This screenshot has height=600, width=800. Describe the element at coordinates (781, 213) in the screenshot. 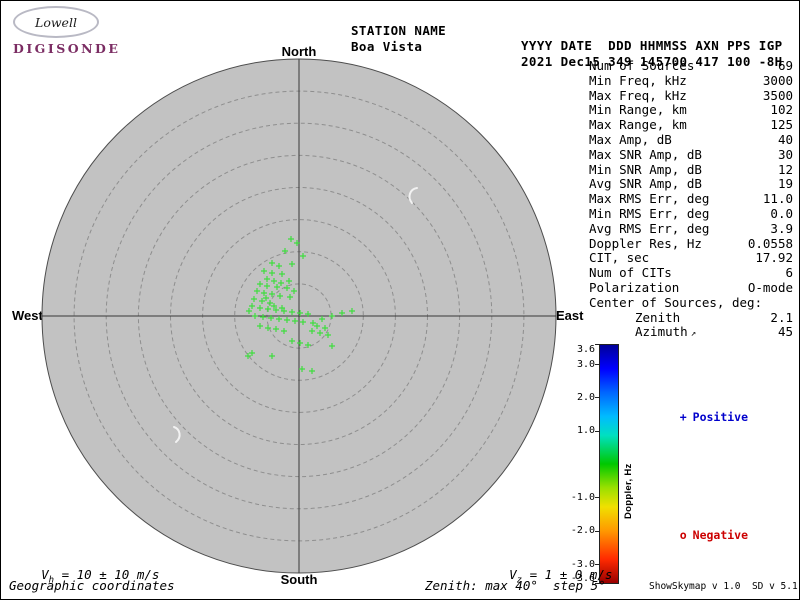

I see `stats-value: 0.0` at that location.